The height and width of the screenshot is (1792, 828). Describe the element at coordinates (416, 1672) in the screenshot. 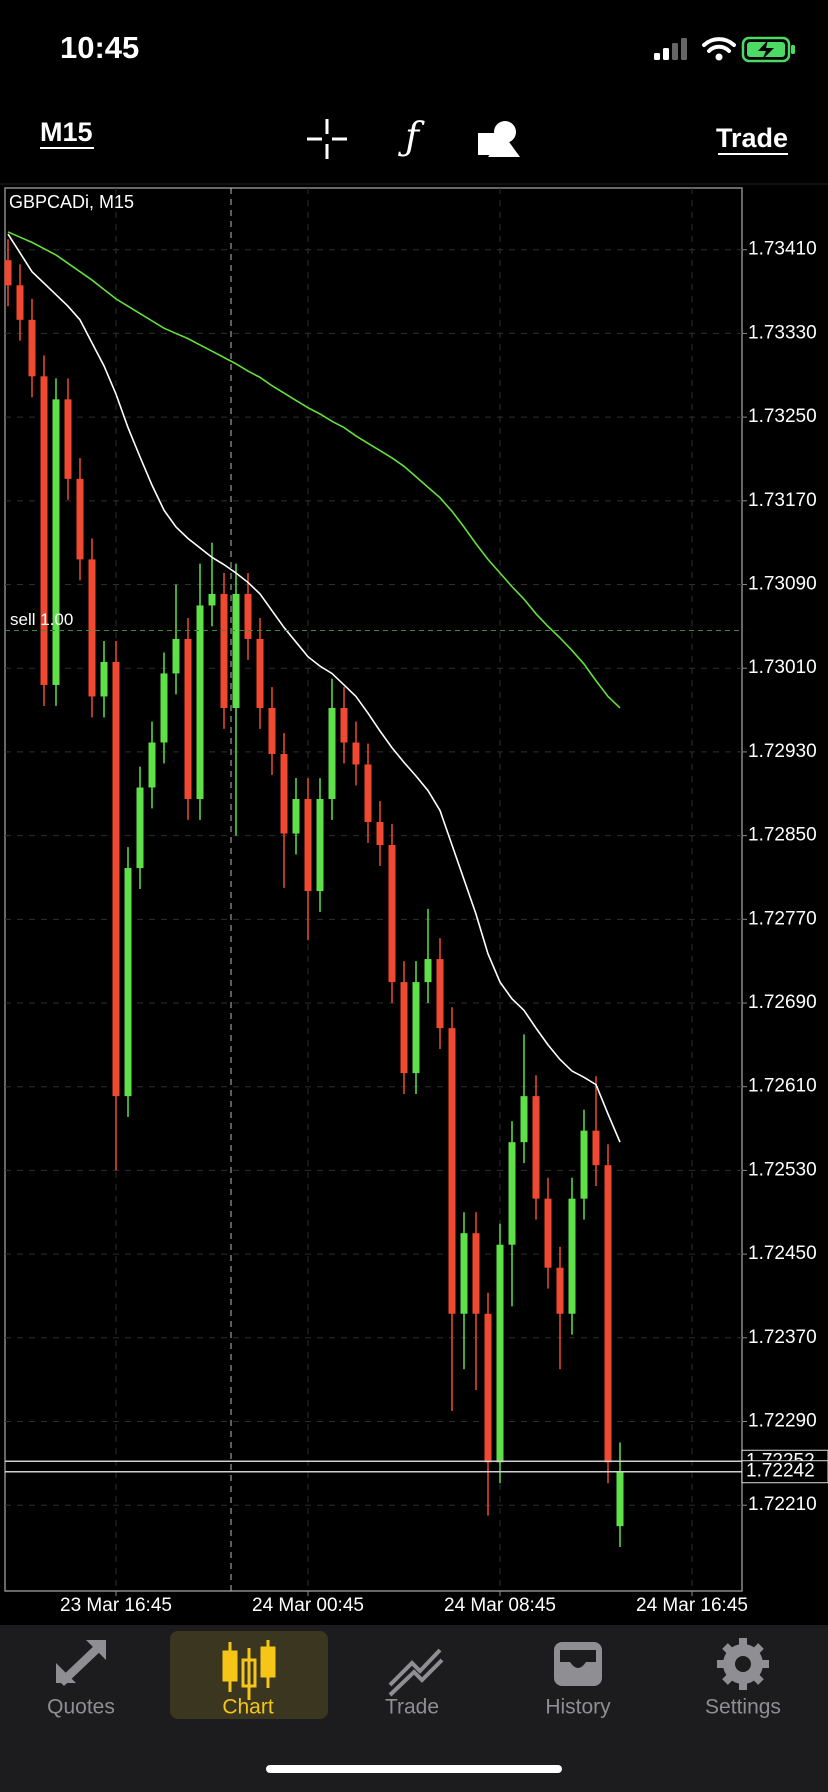

I see `trade-icon` at that location.